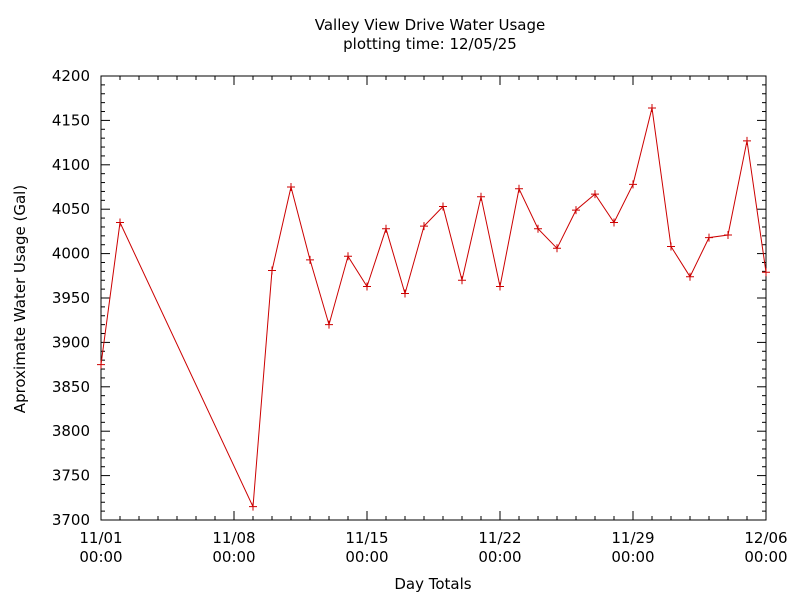 Image resolution: width=800 pixels, height=600 pixels. I want to click on y-tick-label: 4000, so click(71, 254).